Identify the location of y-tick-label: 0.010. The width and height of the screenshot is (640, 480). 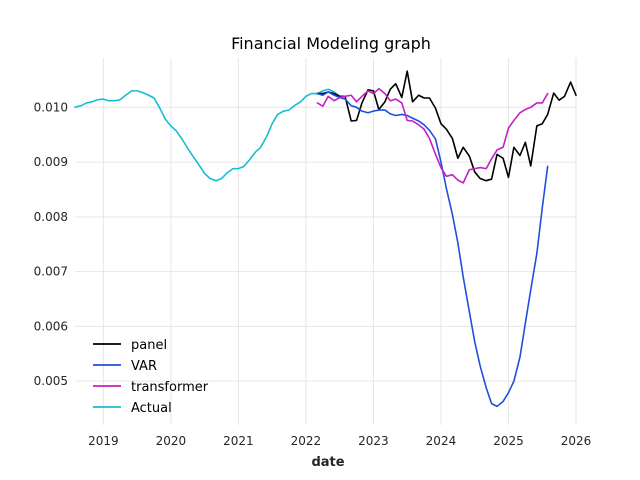
(51, 107).